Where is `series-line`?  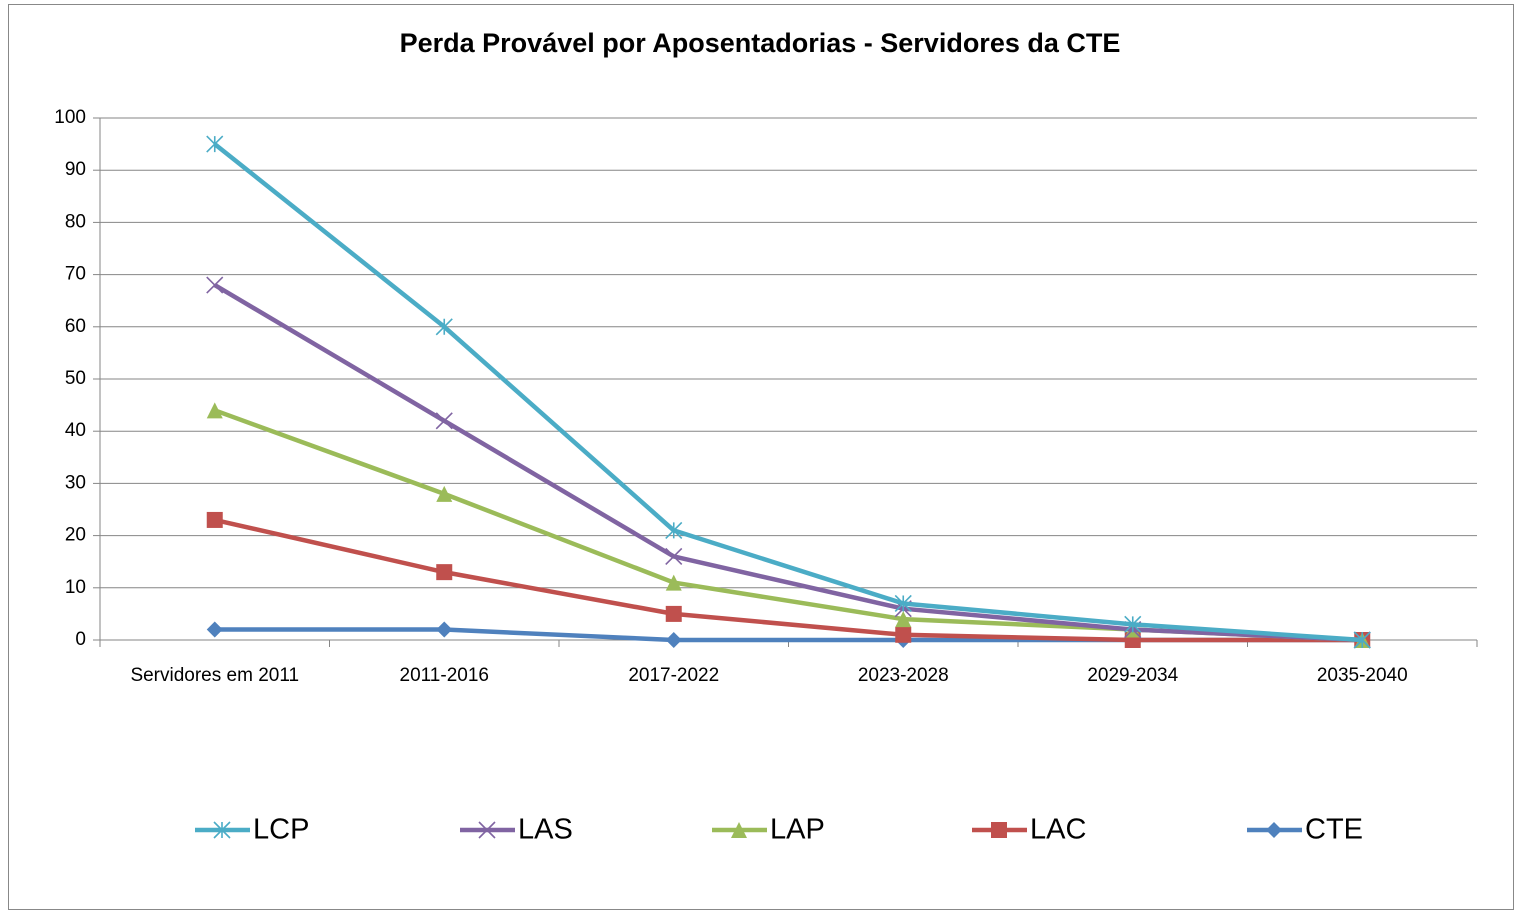
series-line is located at coordinates (788, 580).